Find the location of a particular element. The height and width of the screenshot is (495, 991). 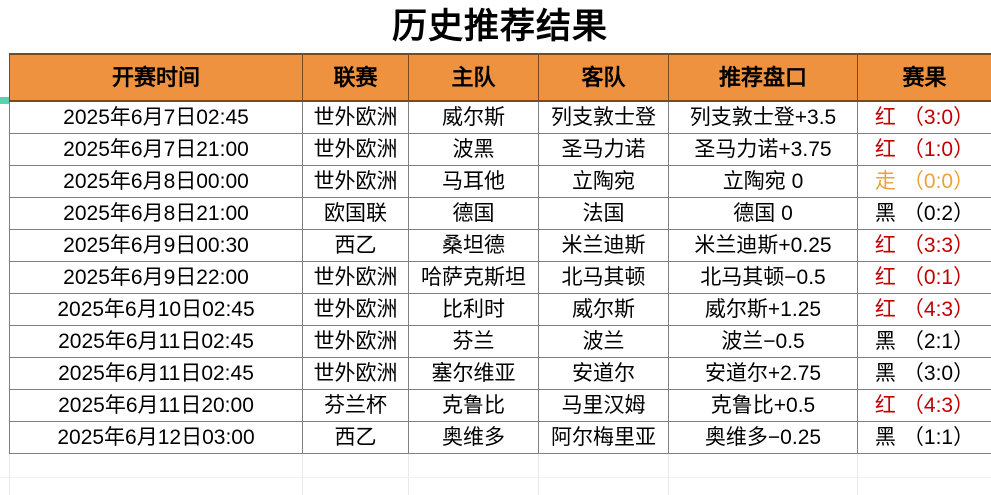

cell-away-team: 阿尔梅里亚 is located at coordinates (603, 437).